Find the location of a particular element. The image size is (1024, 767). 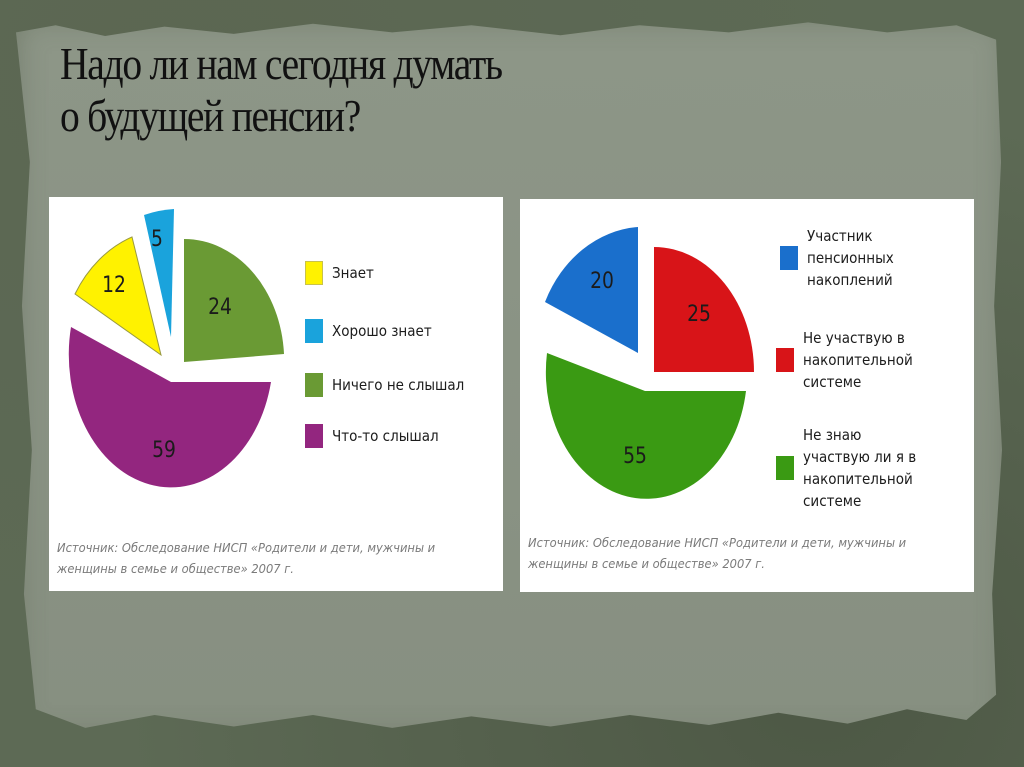

legend-label: Не участвую в накопительной системе is located at coordinates (858, 360).